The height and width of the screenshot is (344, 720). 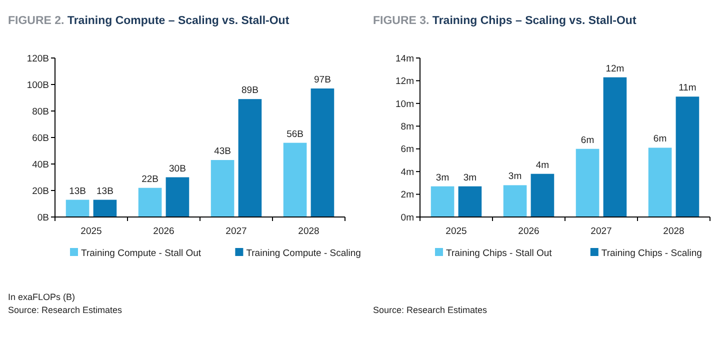 What do you see at coordinates (42, 297) in the screenshot?
I see `text: In exaFLOPs (B)` at bounding box center [42, 297].